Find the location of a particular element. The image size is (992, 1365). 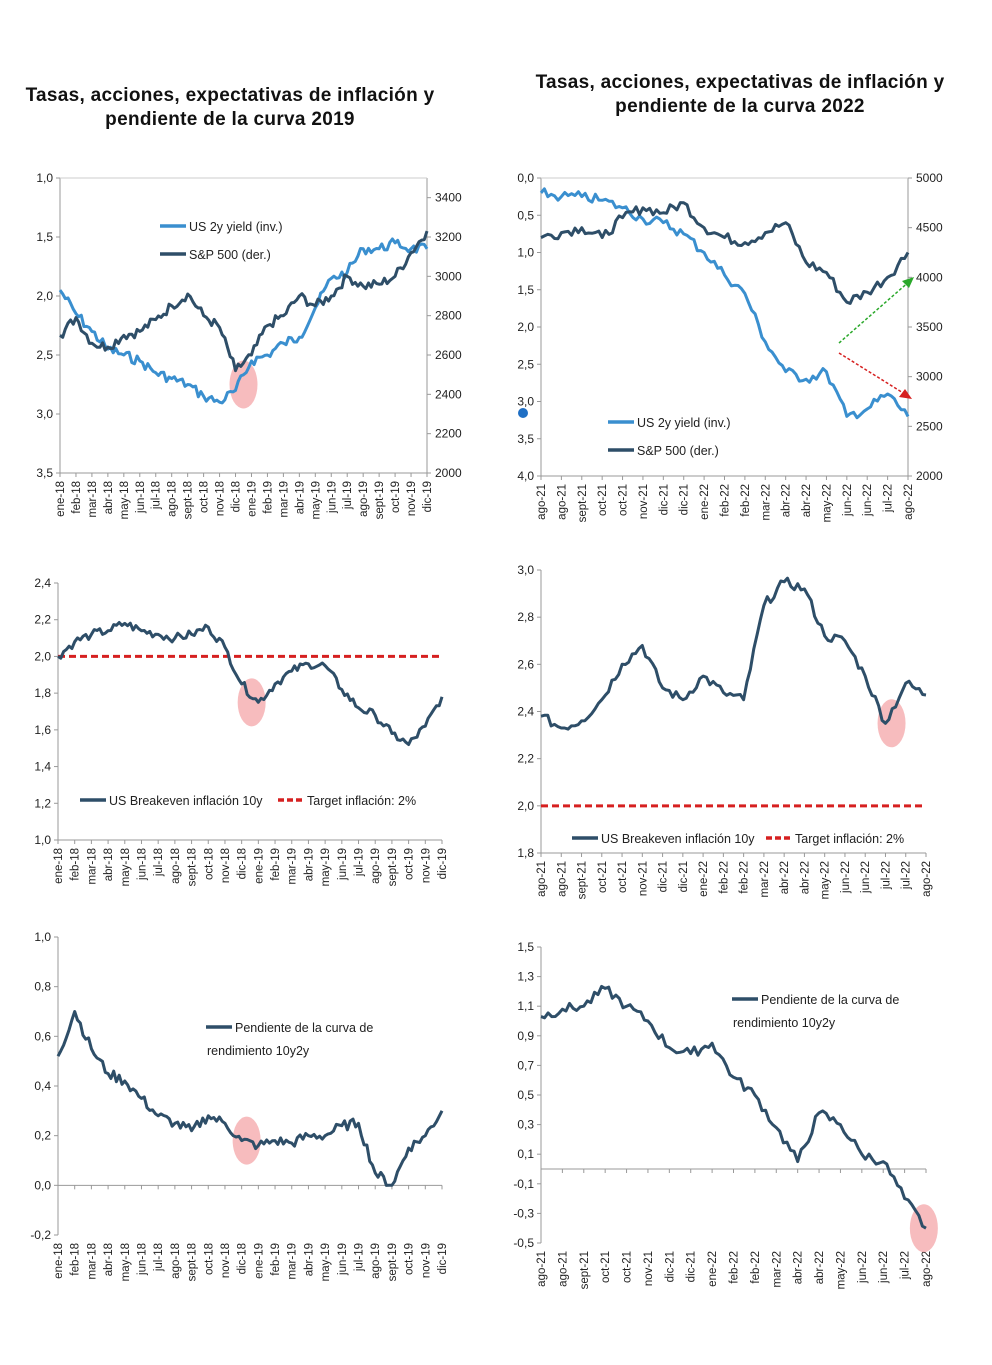

y-tick-label: 0,1 is located at coordinates (525, 1154).